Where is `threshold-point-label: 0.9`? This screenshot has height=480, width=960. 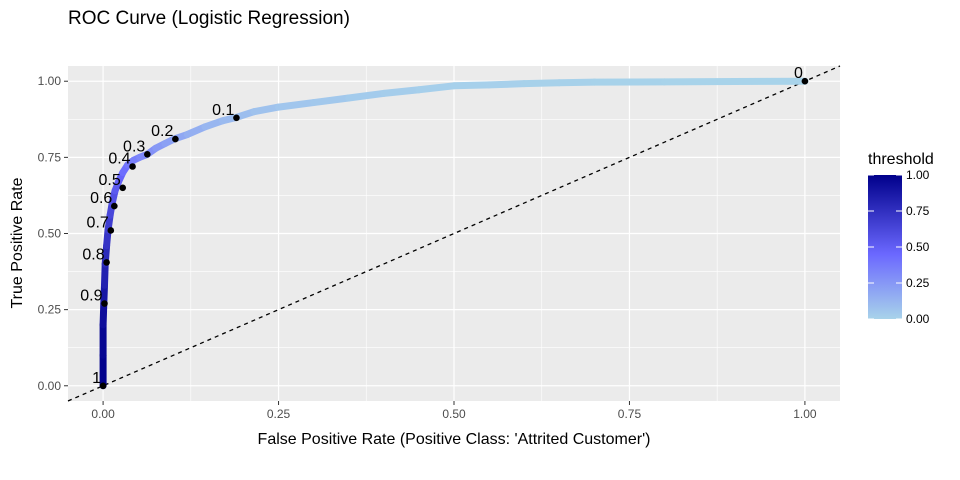 threshold-point-label: 0.9 is located at coordinates (91, 296).